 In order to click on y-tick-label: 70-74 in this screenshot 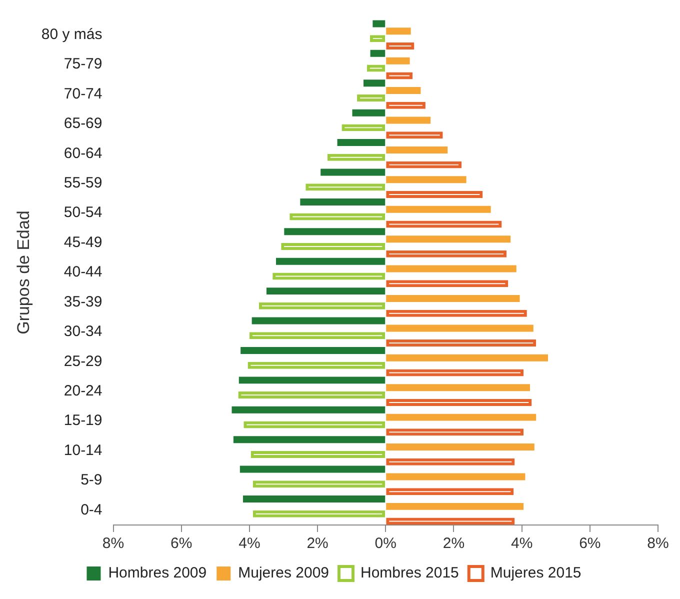, I will do `click(83, 93)`.